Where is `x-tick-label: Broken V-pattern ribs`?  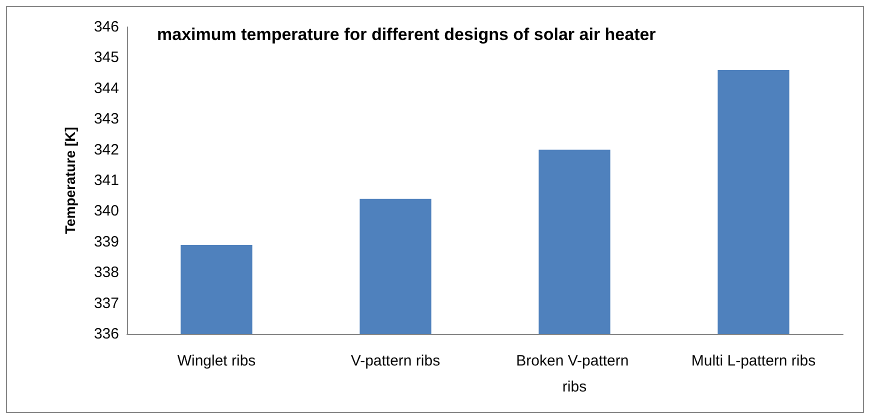
x-tick-label: Broken V-pattern ribs is located at coordinates (574, 374).